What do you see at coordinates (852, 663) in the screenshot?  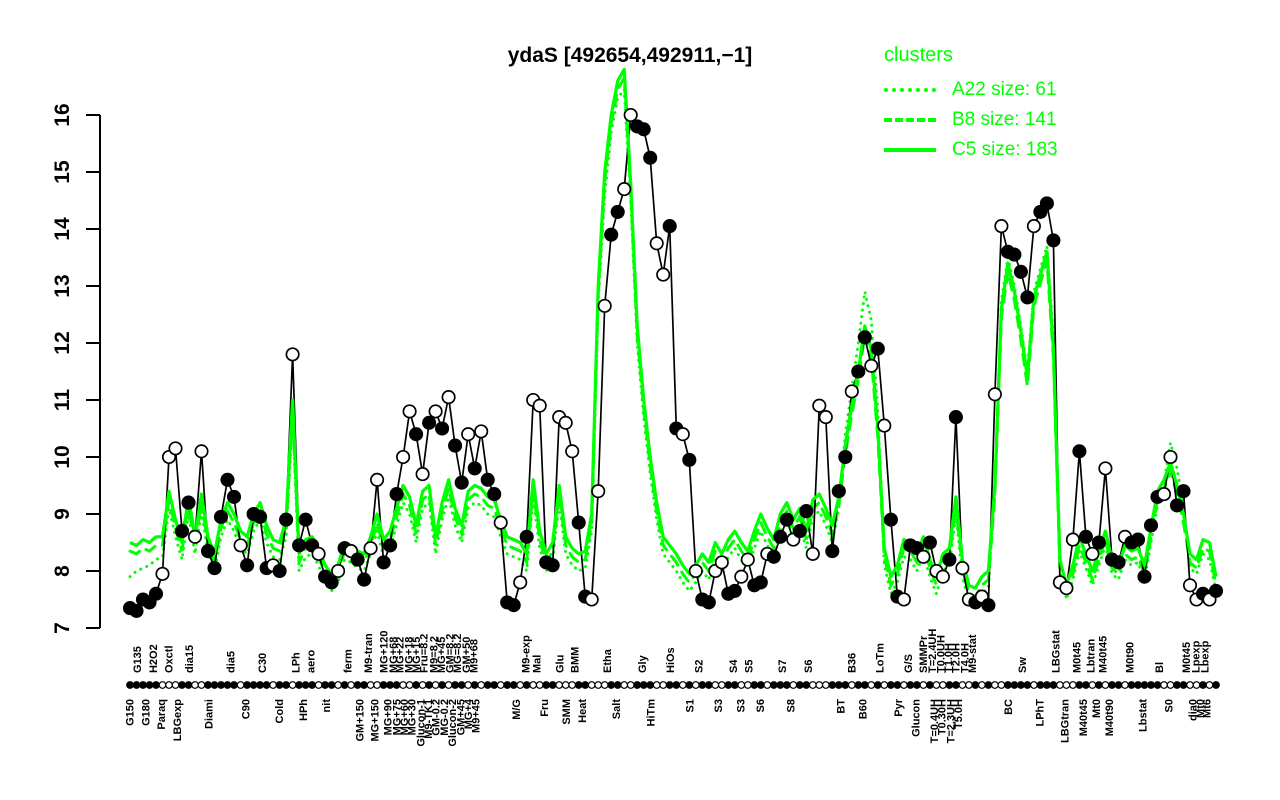 I see `x-tick-label: B36` at bounding box center [852, 663].